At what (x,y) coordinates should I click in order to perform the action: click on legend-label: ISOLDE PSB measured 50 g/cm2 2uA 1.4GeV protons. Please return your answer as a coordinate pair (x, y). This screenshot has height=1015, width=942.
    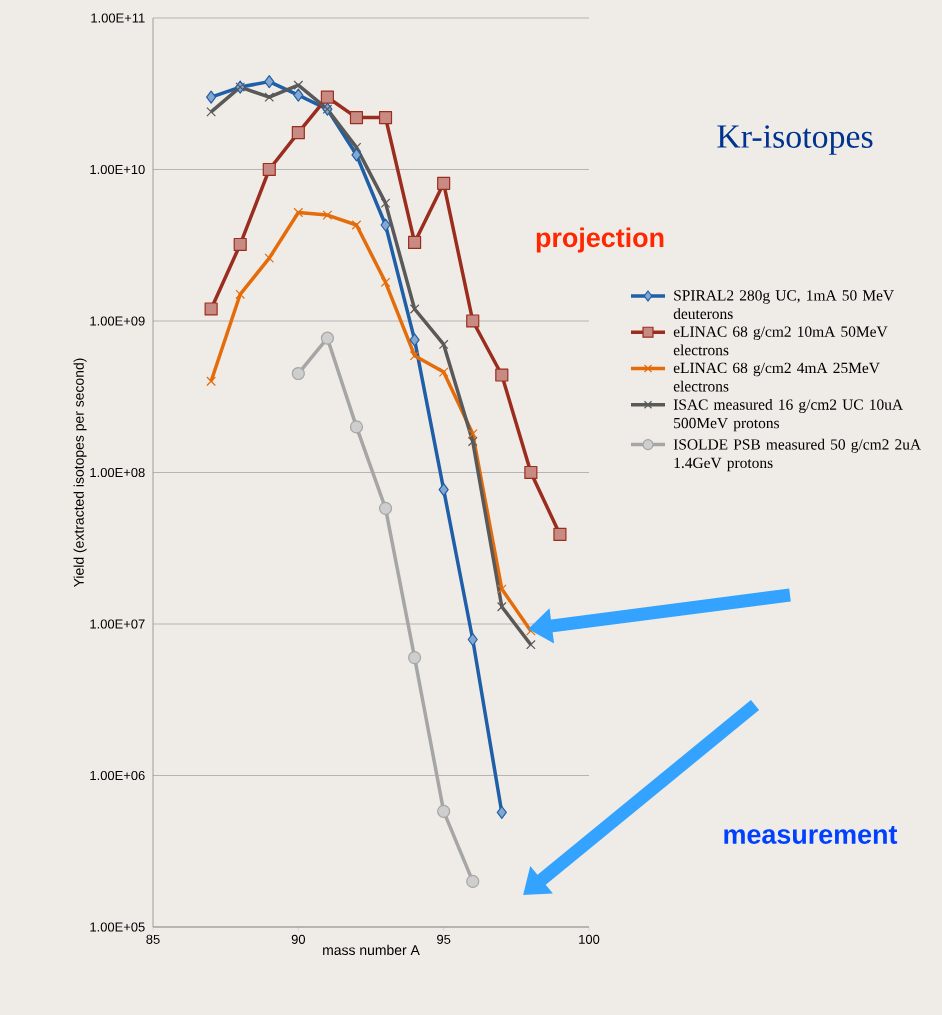
    Looking at the image, I should click on (797, 455).